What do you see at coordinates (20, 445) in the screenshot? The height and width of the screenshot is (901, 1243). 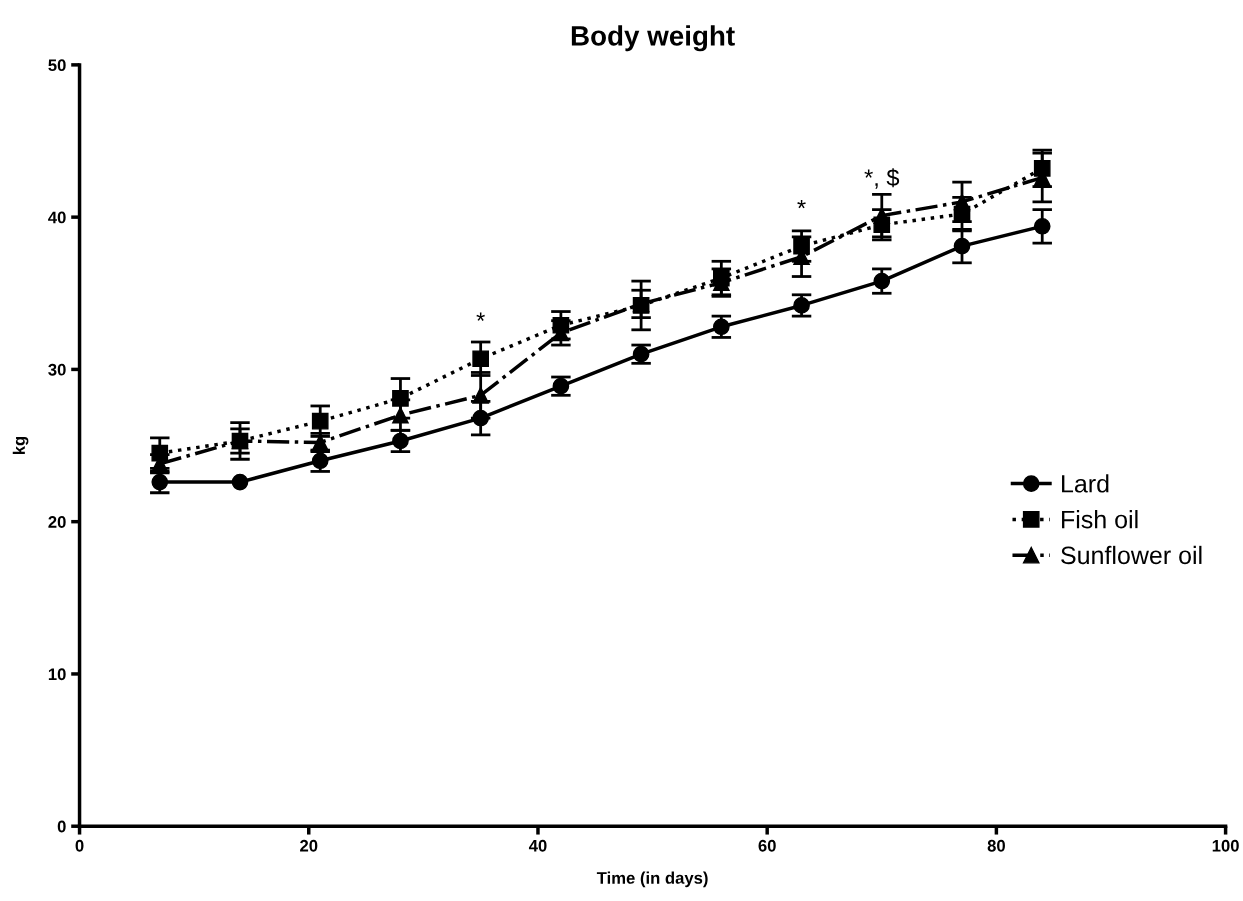 I see `y-axis-title: kg` at bounding box center [20, 445].